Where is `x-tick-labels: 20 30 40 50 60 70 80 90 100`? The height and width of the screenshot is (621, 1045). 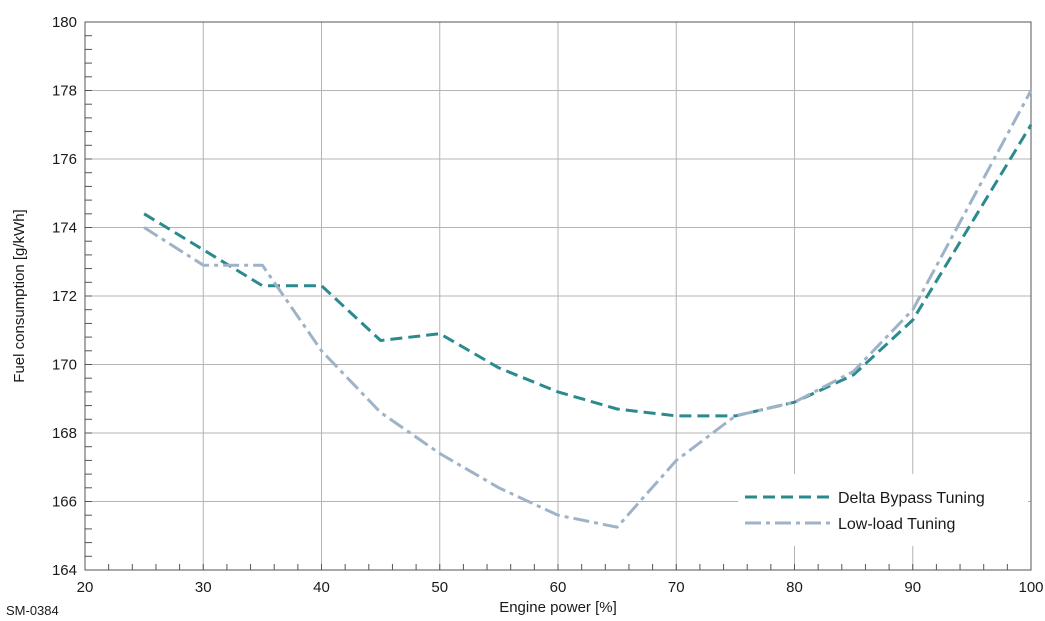 x-tick-labels: 20 30 40 50 60 70 80 90 100 is located at coordinates (560, 587).